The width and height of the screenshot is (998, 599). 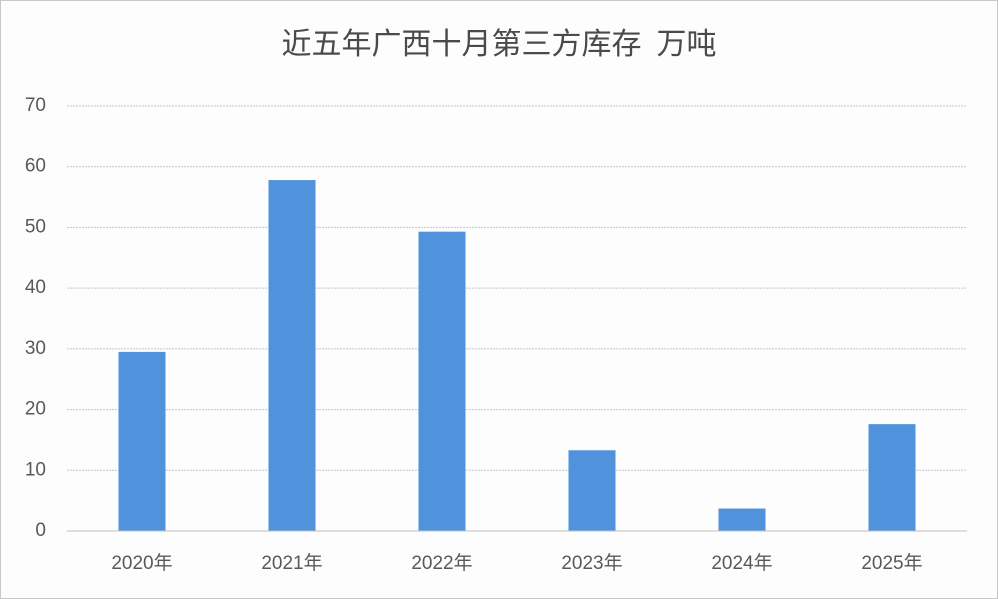 What do you see at coordinates (741, 563) in the screenshot?
I see `x-tick-label: 2024年` at bounding box center [741, 563].